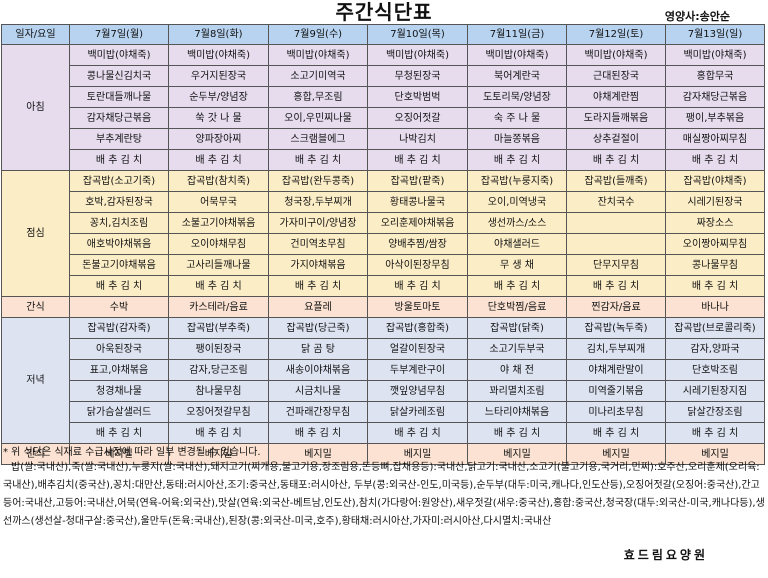 The height and width of the screenshot is (578, 768). Describe the element at coordinates (383, 76) in the screenshot. I see `breakfast-row: 콩나물신김치국 우거지된장국 소고기미역국 무청된장국 북어계란국 근대된장국 홍합무국` at that location.